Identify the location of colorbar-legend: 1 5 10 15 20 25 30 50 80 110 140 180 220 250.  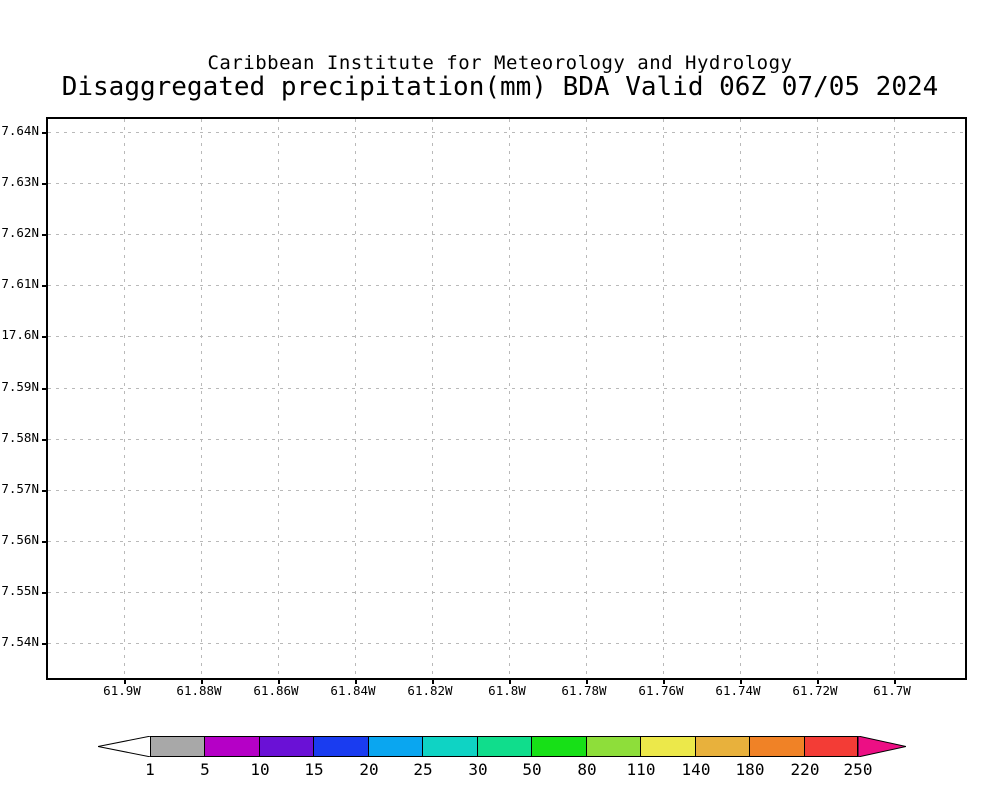
(500, 760).